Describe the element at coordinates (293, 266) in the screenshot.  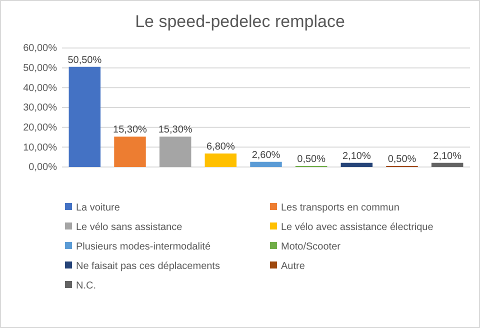
I see `legend-label: Autre` at that location.